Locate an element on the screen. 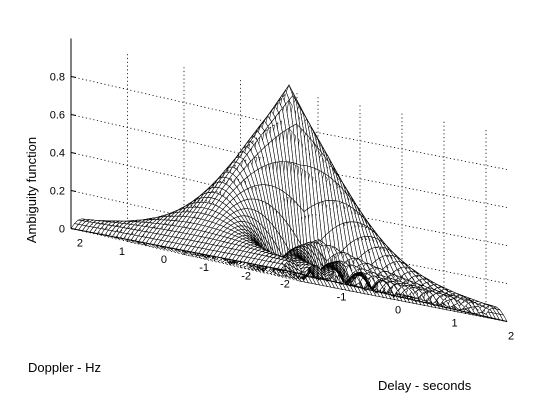 Image resolution: width=560 pixels, height=420 pixels. z-tick-label: 0 is located at coordinates (62, 230).